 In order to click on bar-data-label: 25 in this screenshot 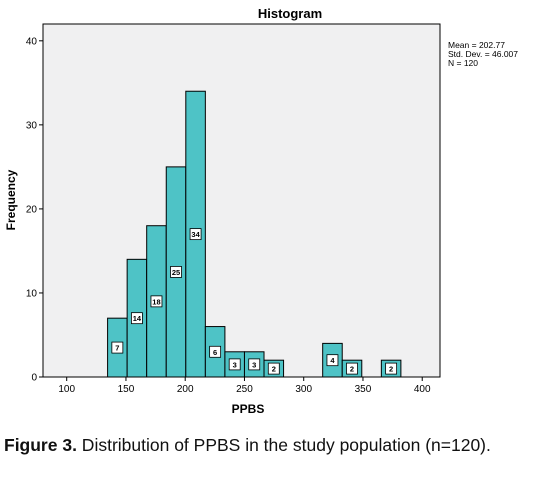, I will do `click(176, 272)`.